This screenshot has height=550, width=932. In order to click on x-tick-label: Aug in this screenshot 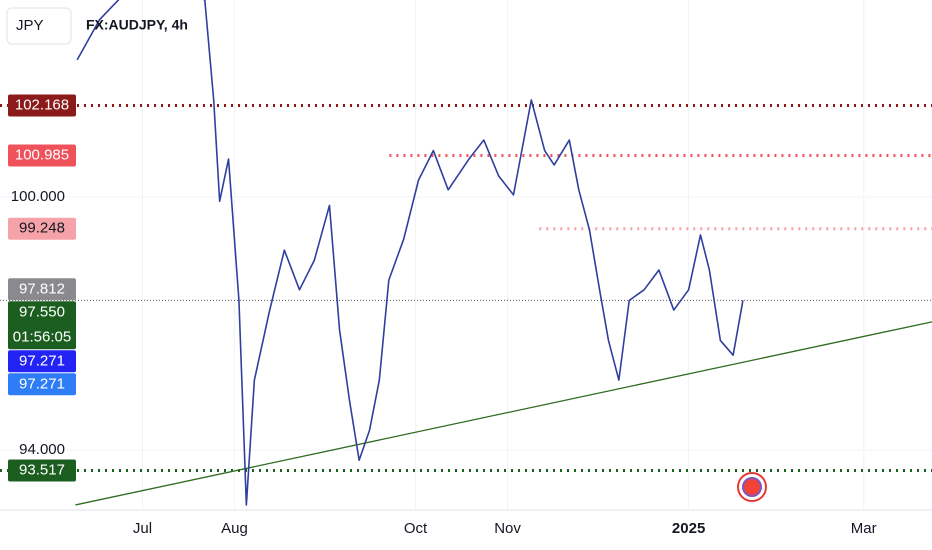, I will do `click(234, 528)`.